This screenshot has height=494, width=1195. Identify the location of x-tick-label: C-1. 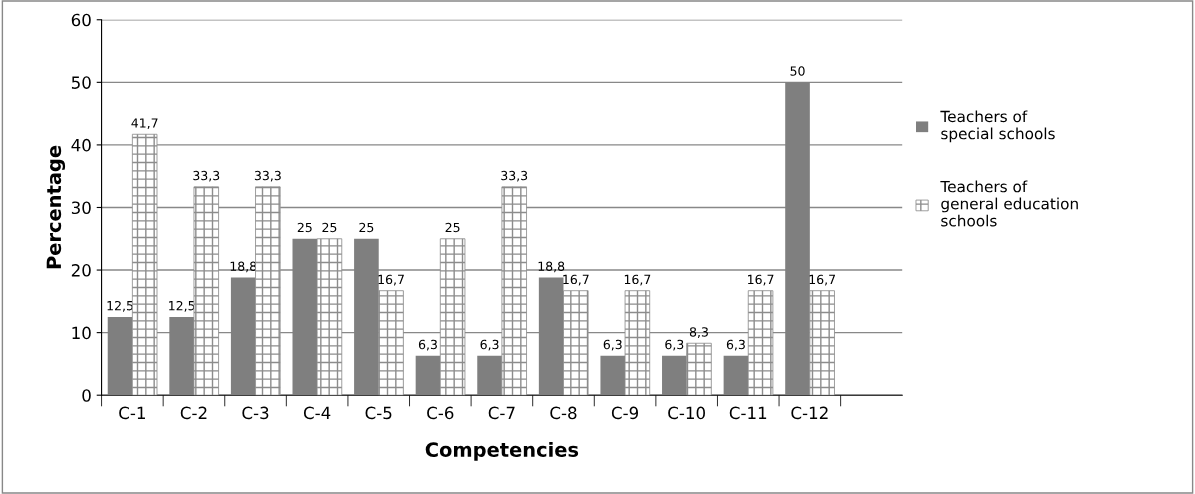
(132, 413).